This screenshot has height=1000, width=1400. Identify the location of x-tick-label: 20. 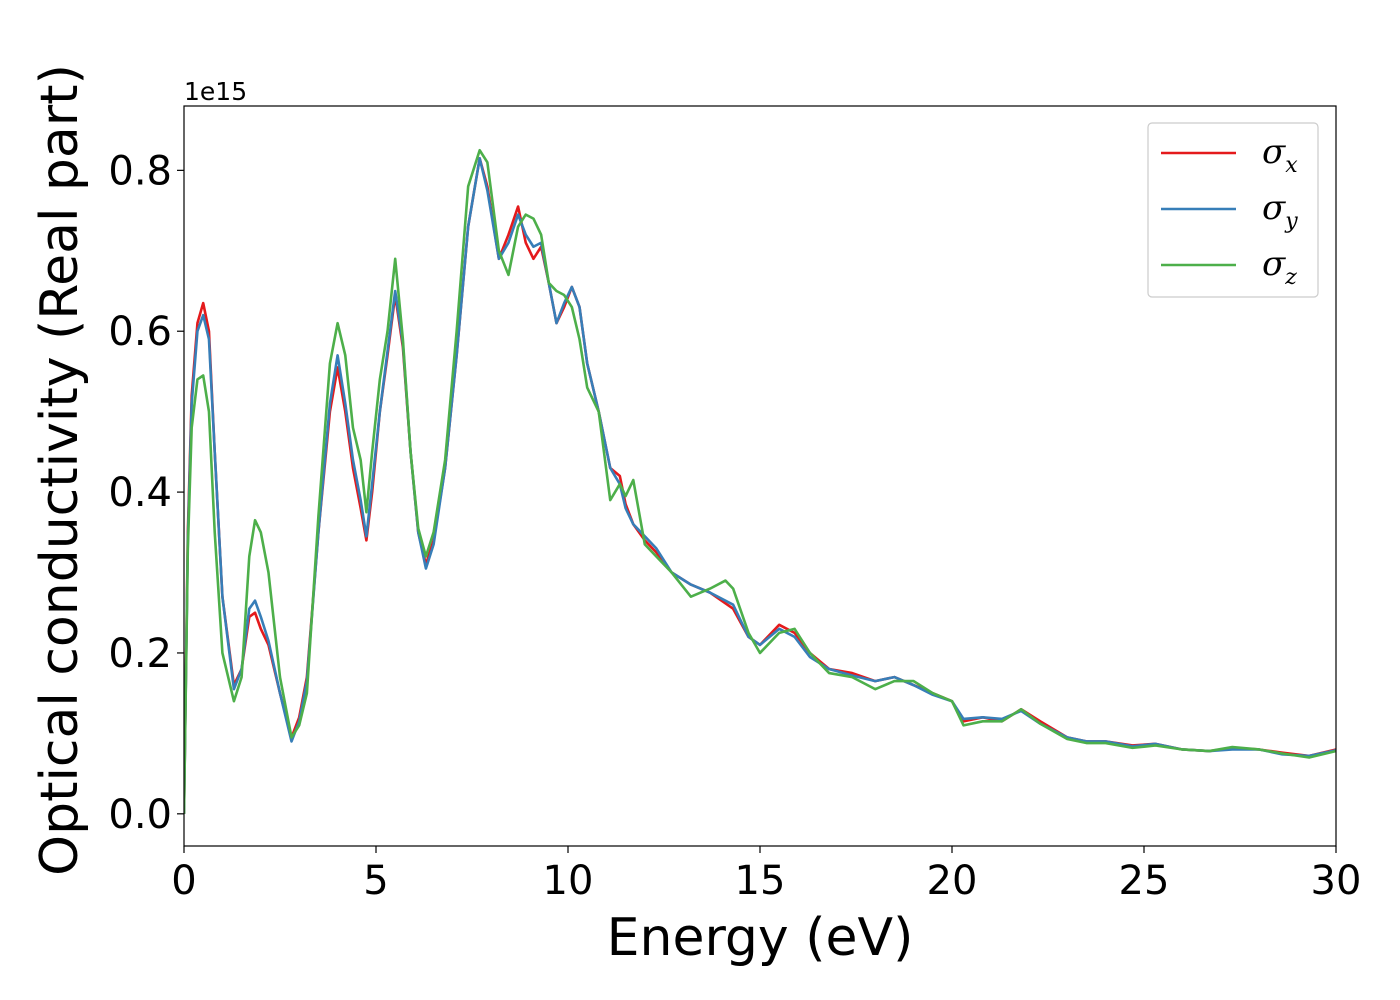
(952, 881).